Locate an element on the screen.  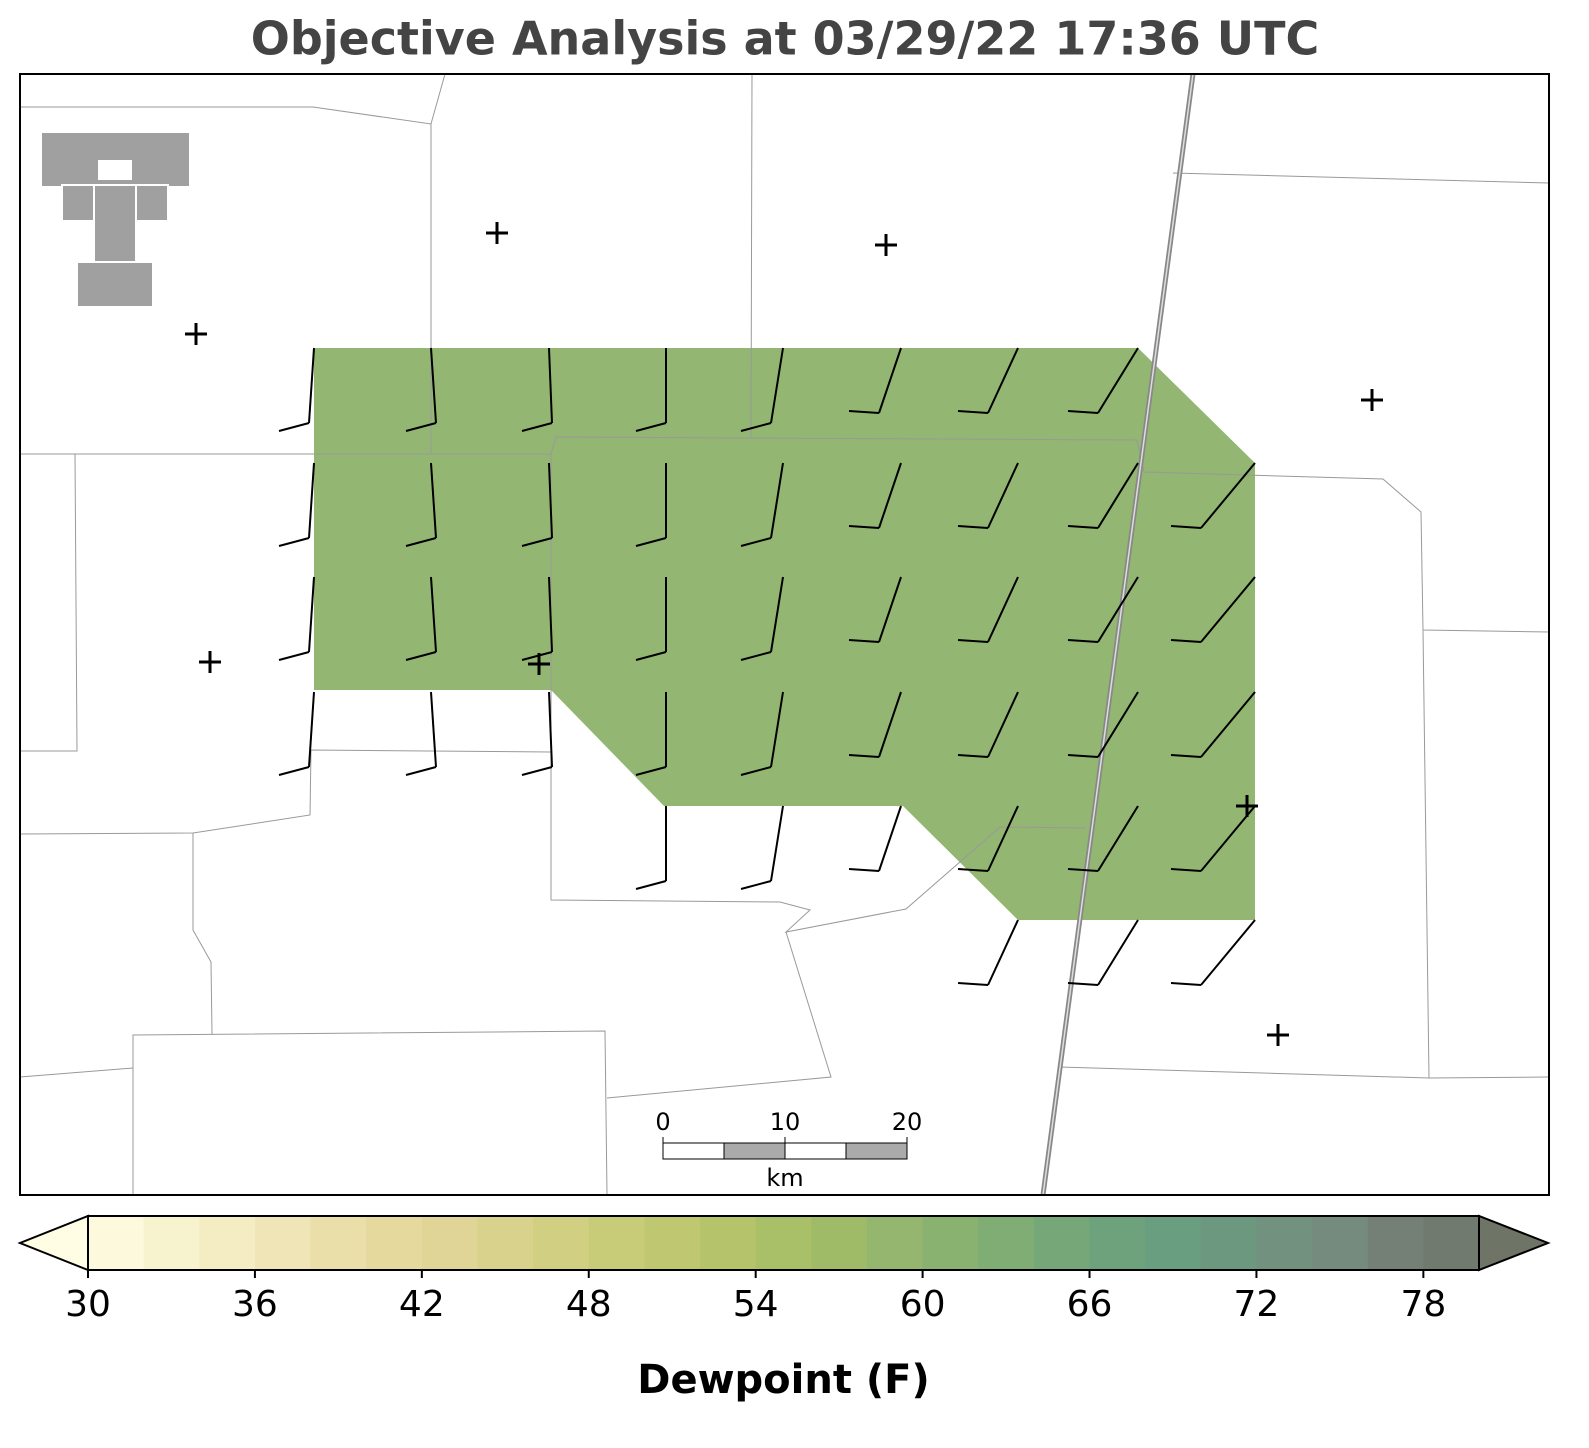
scale-tick-label: 20 is located at coordinates (907, 1122).